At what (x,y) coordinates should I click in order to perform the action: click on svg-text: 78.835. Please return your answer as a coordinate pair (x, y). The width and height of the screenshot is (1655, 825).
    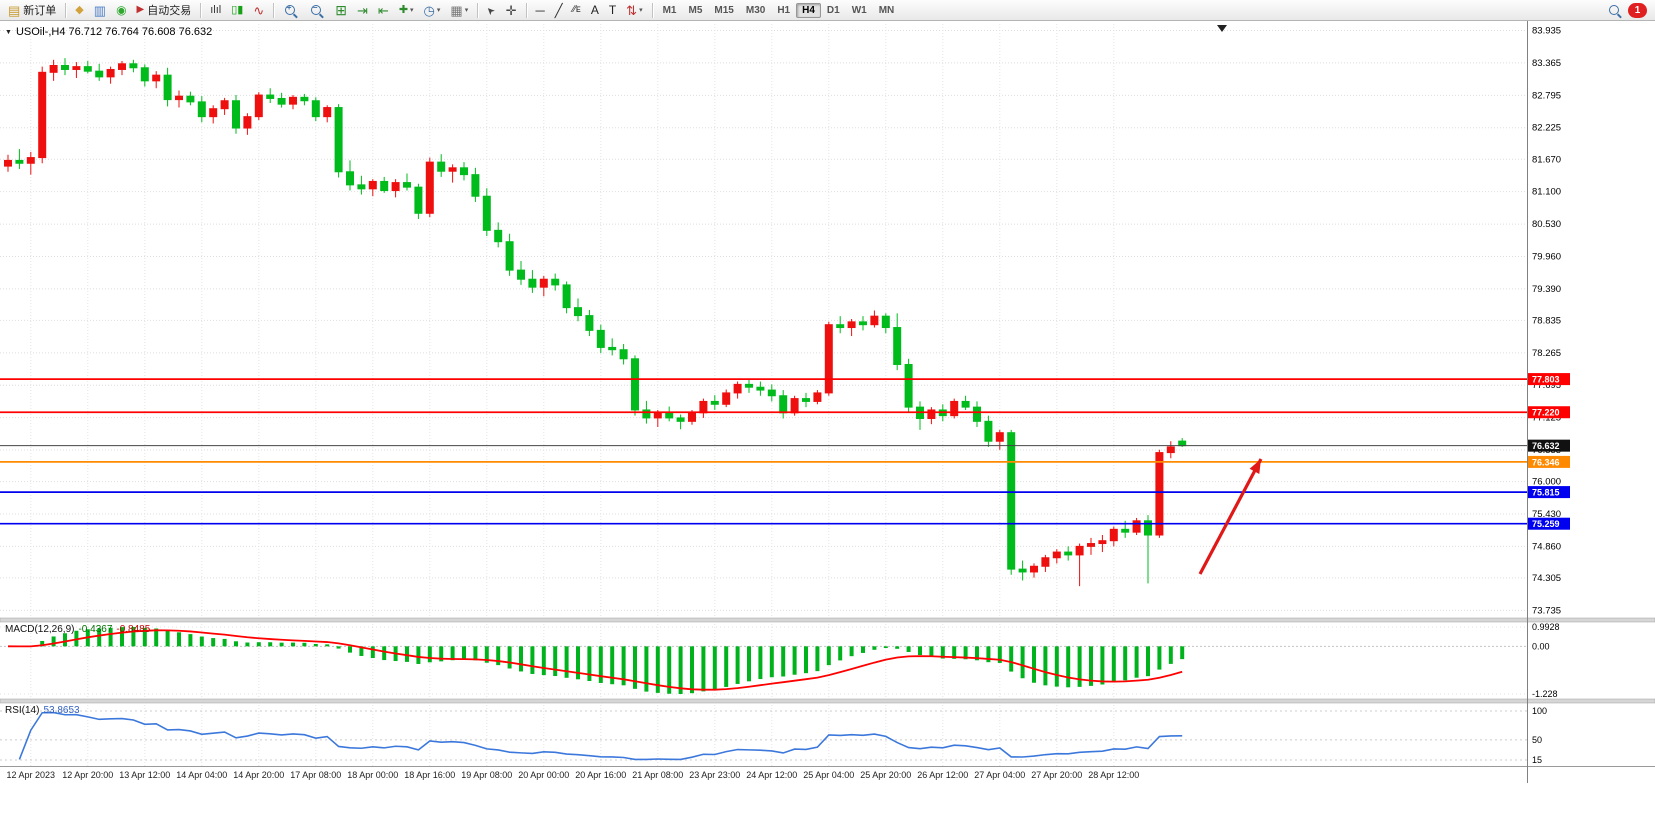
    Looking at the image, I should click on (1546, 320).